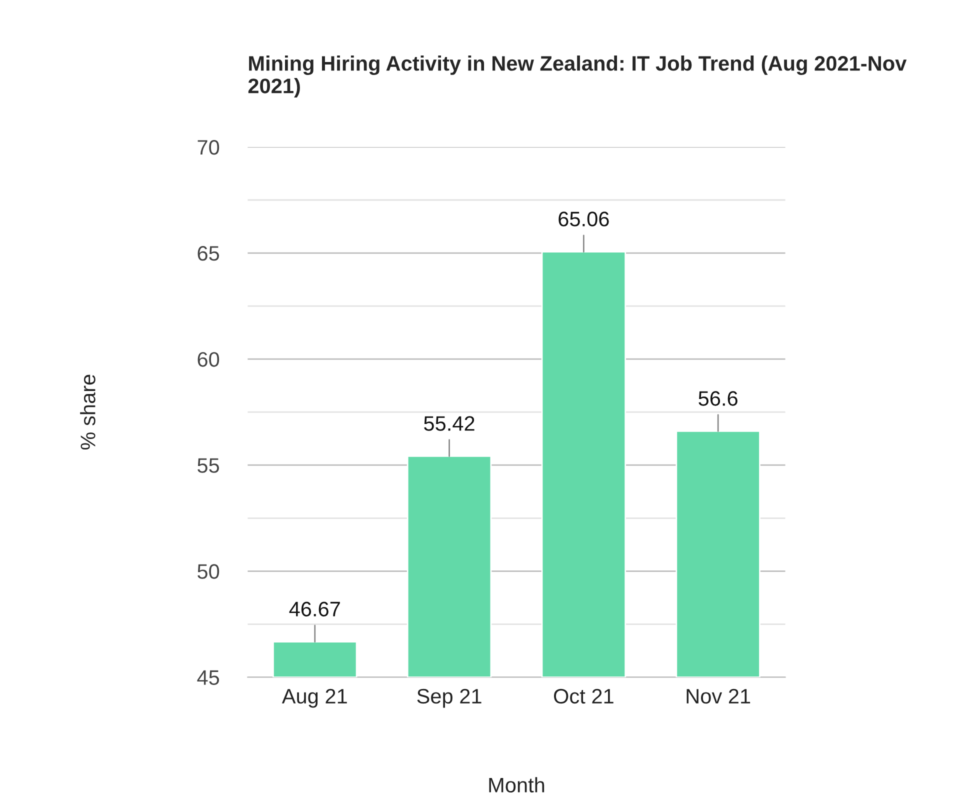  Describe the element at coordinates (209, 253) in the screenshot. I see `y-tick-label: 65` at that location.